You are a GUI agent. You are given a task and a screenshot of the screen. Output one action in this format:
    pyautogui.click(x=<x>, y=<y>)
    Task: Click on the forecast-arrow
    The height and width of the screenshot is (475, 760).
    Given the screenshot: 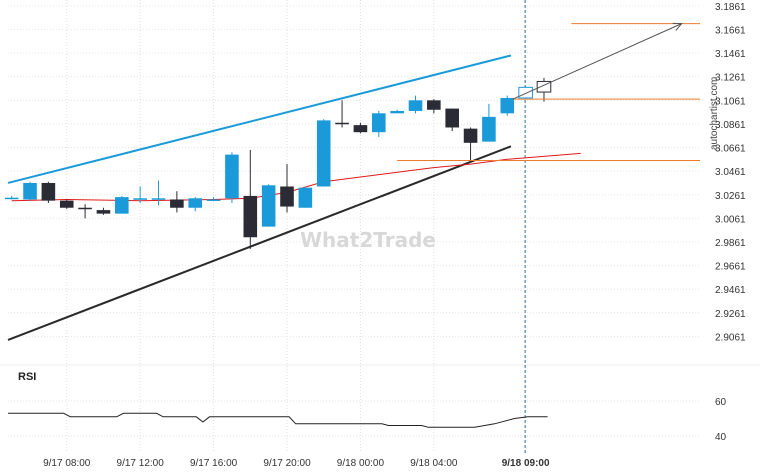 What is the action you would take?
    pyautogui.click(x=597, y=61)
    